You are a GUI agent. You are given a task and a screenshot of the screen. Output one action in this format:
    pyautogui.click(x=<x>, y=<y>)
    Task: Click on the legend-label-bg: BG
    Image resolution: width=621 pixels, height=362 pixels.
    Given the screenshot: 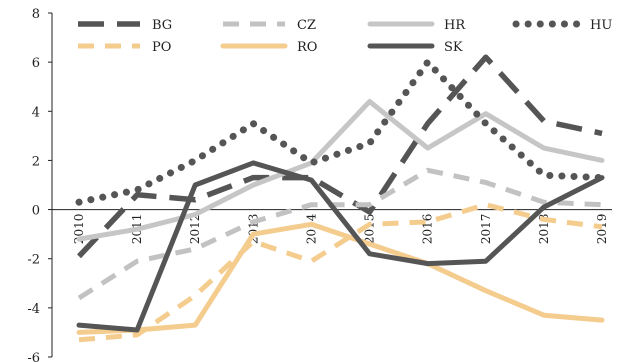 What is the action you would take?
    pyautogui.click(x=162, y=25)
    